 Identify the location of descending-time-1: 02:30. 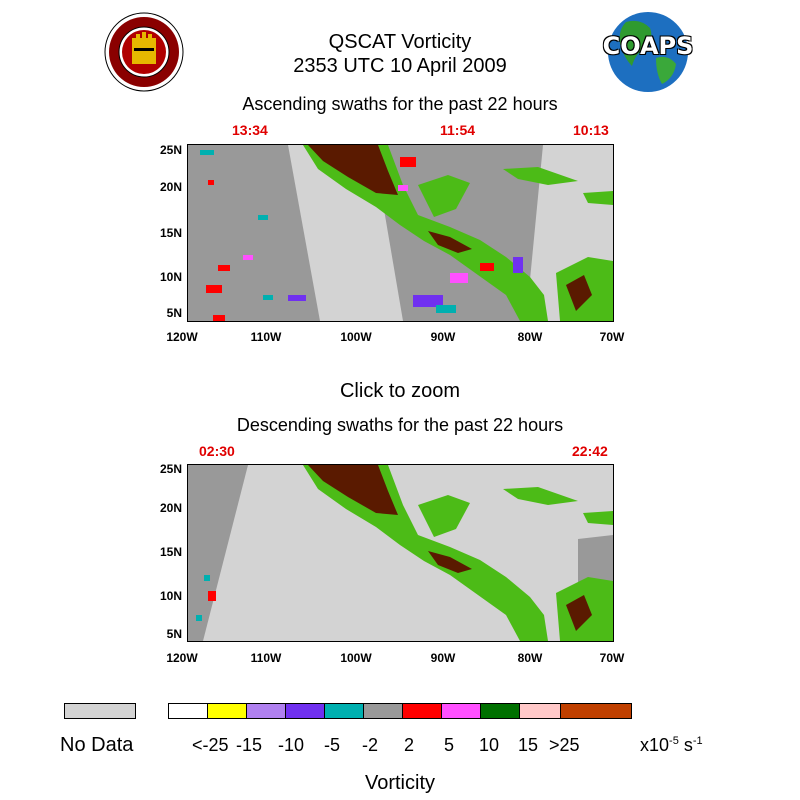
(217, 451).